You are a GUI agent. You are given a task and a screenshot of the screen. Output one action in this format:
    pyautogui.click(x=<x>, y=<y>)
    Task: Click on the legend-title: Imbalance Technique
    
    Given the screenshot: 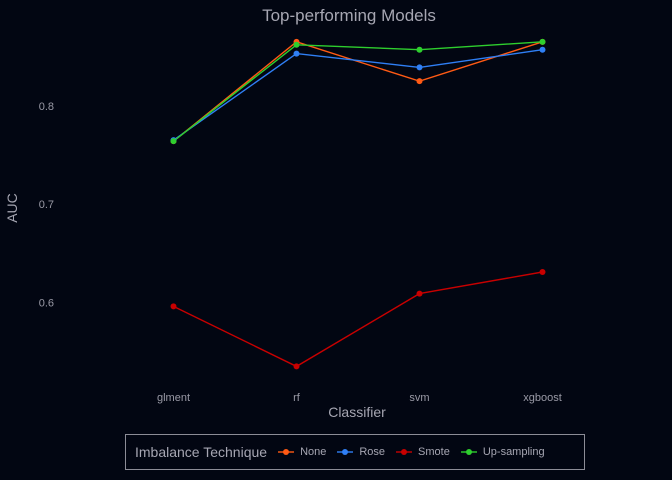 What is the action you would take?
    pyautogui.click(x=201, y=452)
    